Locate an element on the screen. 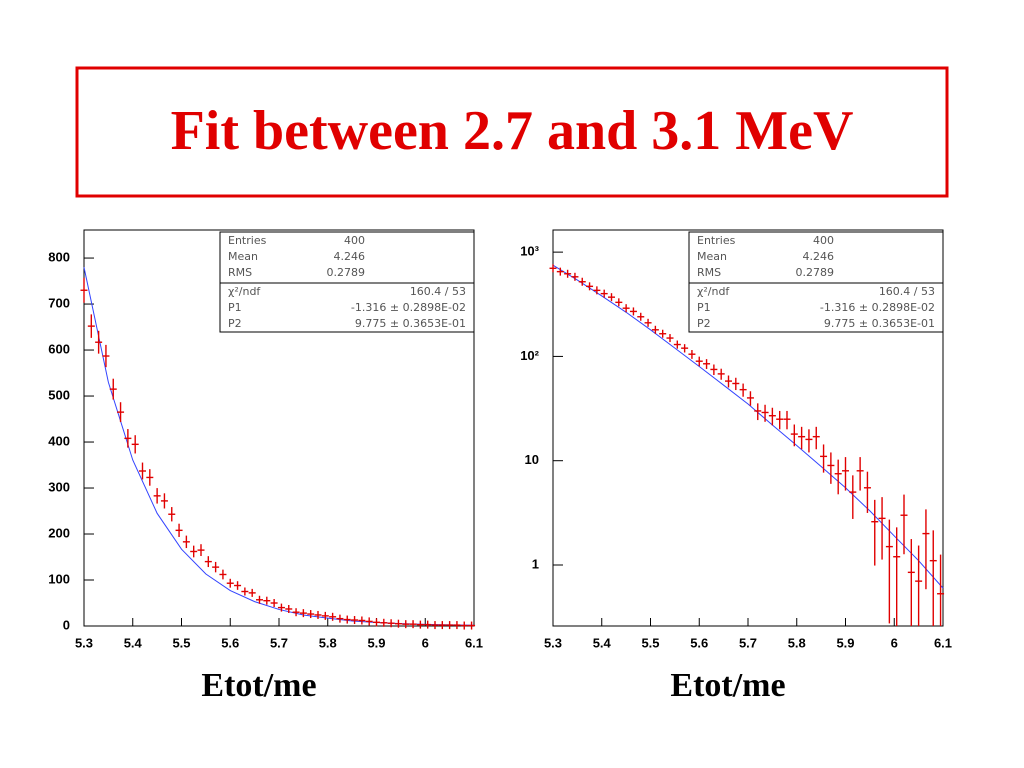  y-tick-label: 1 is located at coordinates (535, 563).